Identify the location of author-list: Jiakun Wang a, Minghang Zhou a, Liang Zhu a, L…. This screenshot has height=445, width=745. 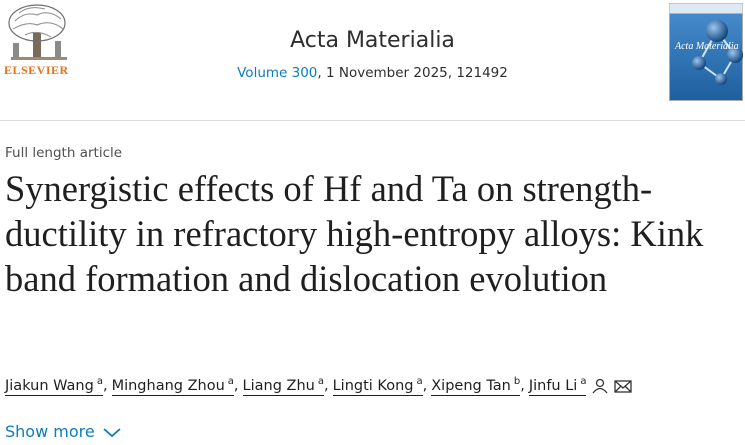
(319, 386).